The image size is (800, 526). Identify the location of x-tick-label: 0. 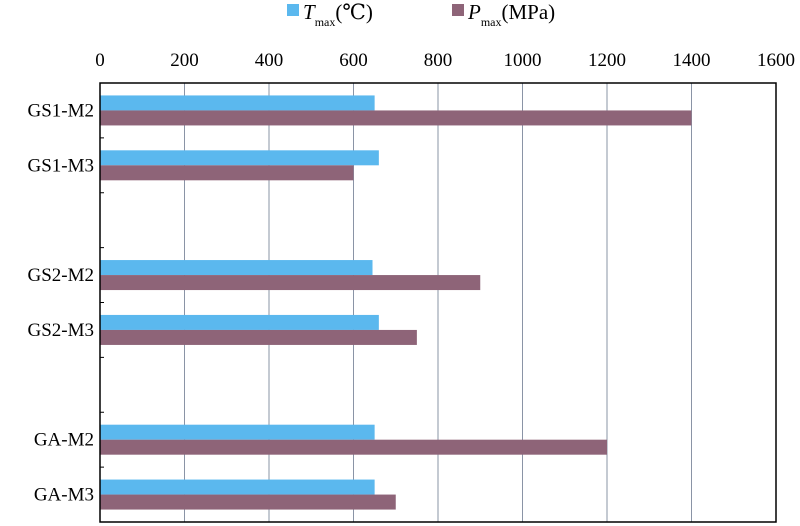
(100, 60).